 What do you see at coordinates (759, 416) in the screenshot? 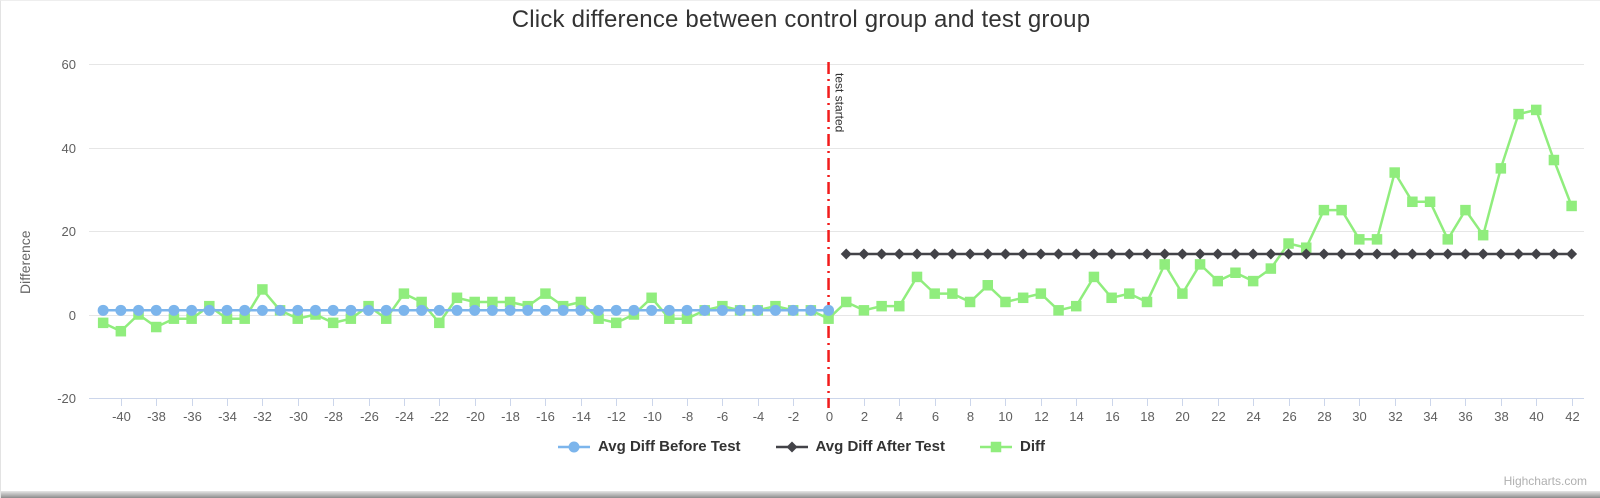
I see `x-axis-tick-label: -4` at bounding box center [759, 416].